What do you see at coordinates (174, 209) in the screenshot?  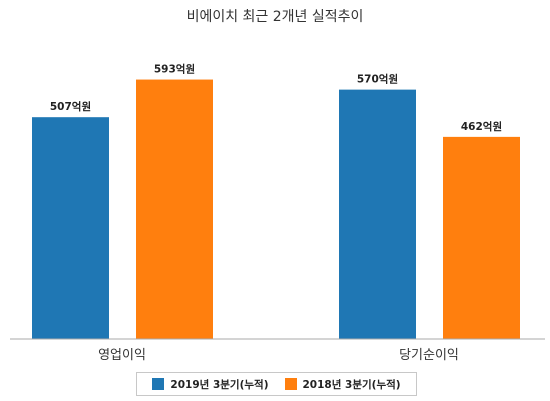 I see `bar-s1-c0` at bounding box center [174, 209].